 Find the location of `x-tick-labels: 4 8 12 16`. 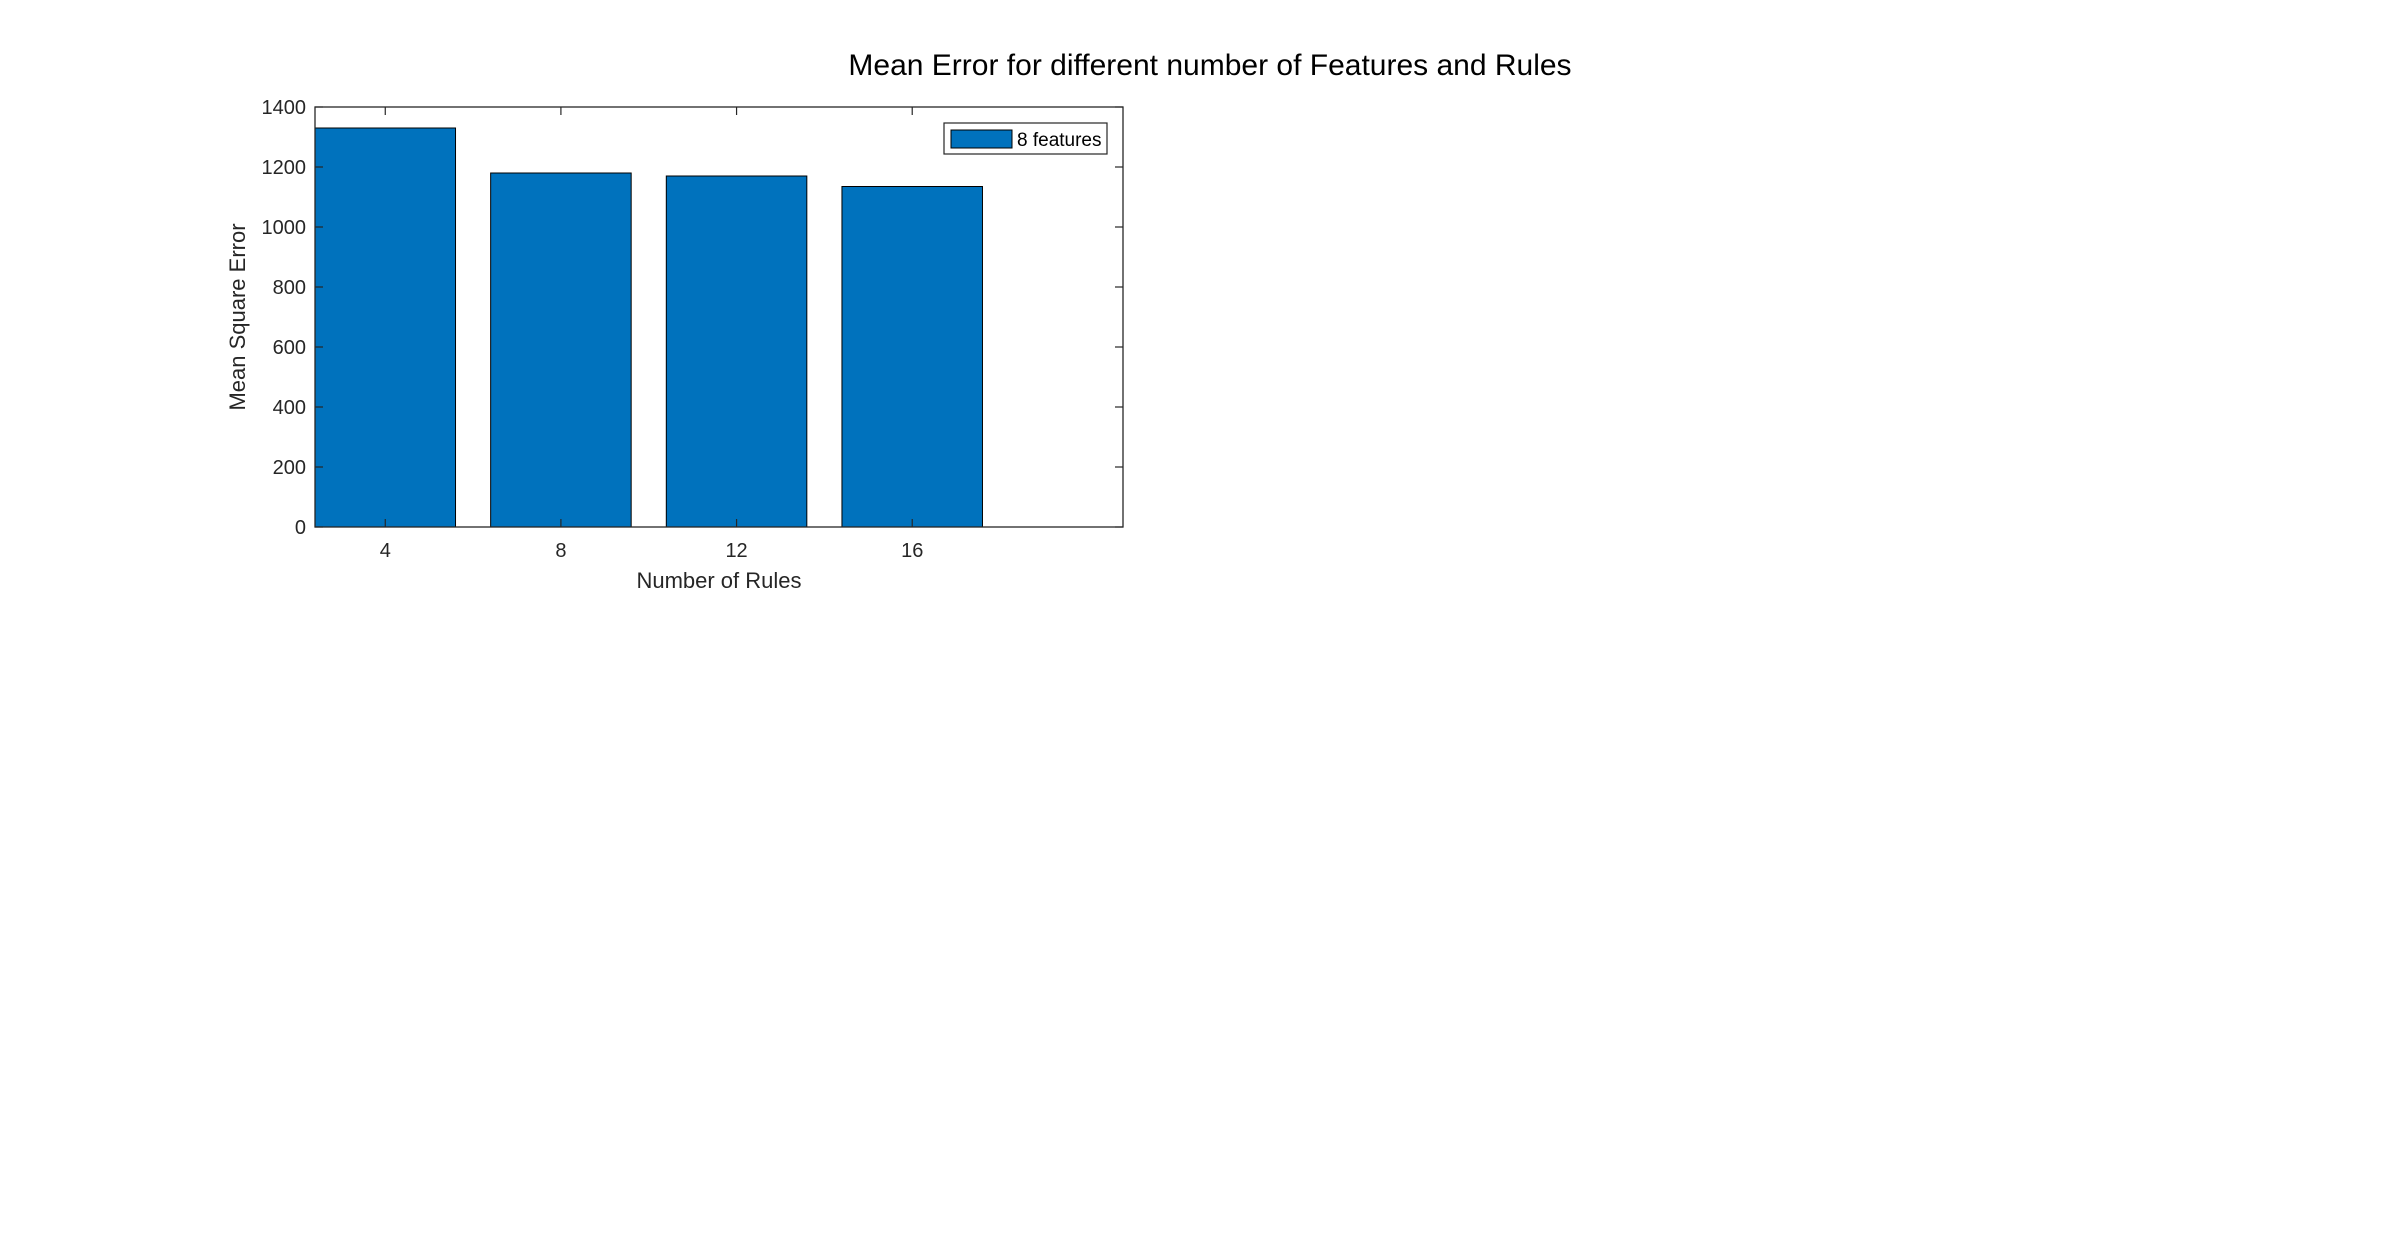

x-tick-labels: 4 8 12 16 is located at coordinates (652, 551).